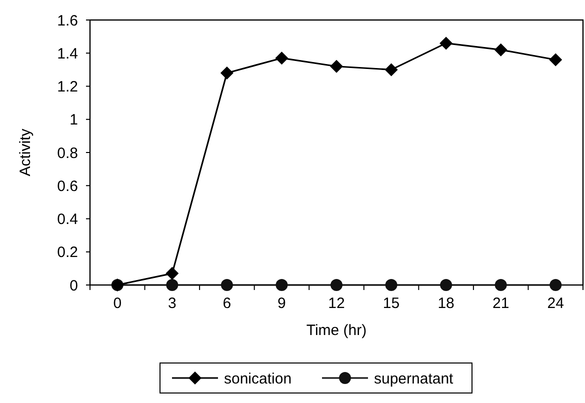 The image size is (585, 403). Describe the element at coordinates (67, 153) in the screenshot. I see `y-tick-label: 0.8` at that location.